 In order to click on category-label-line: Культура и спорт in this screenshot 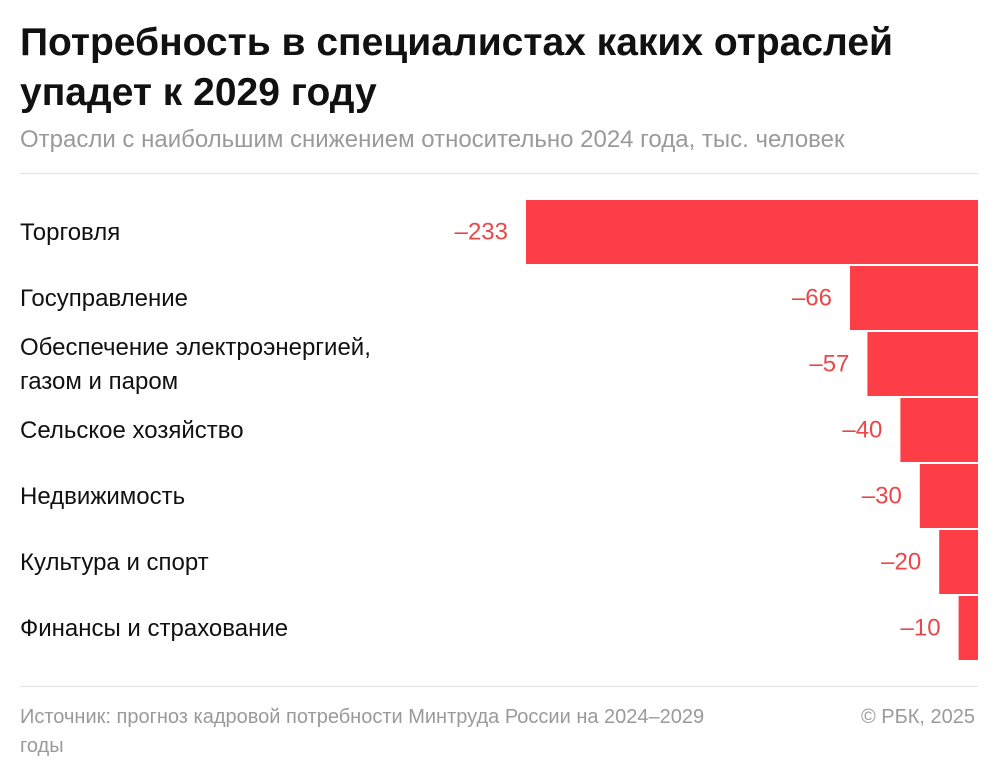, I will do `click(114, 562)`.